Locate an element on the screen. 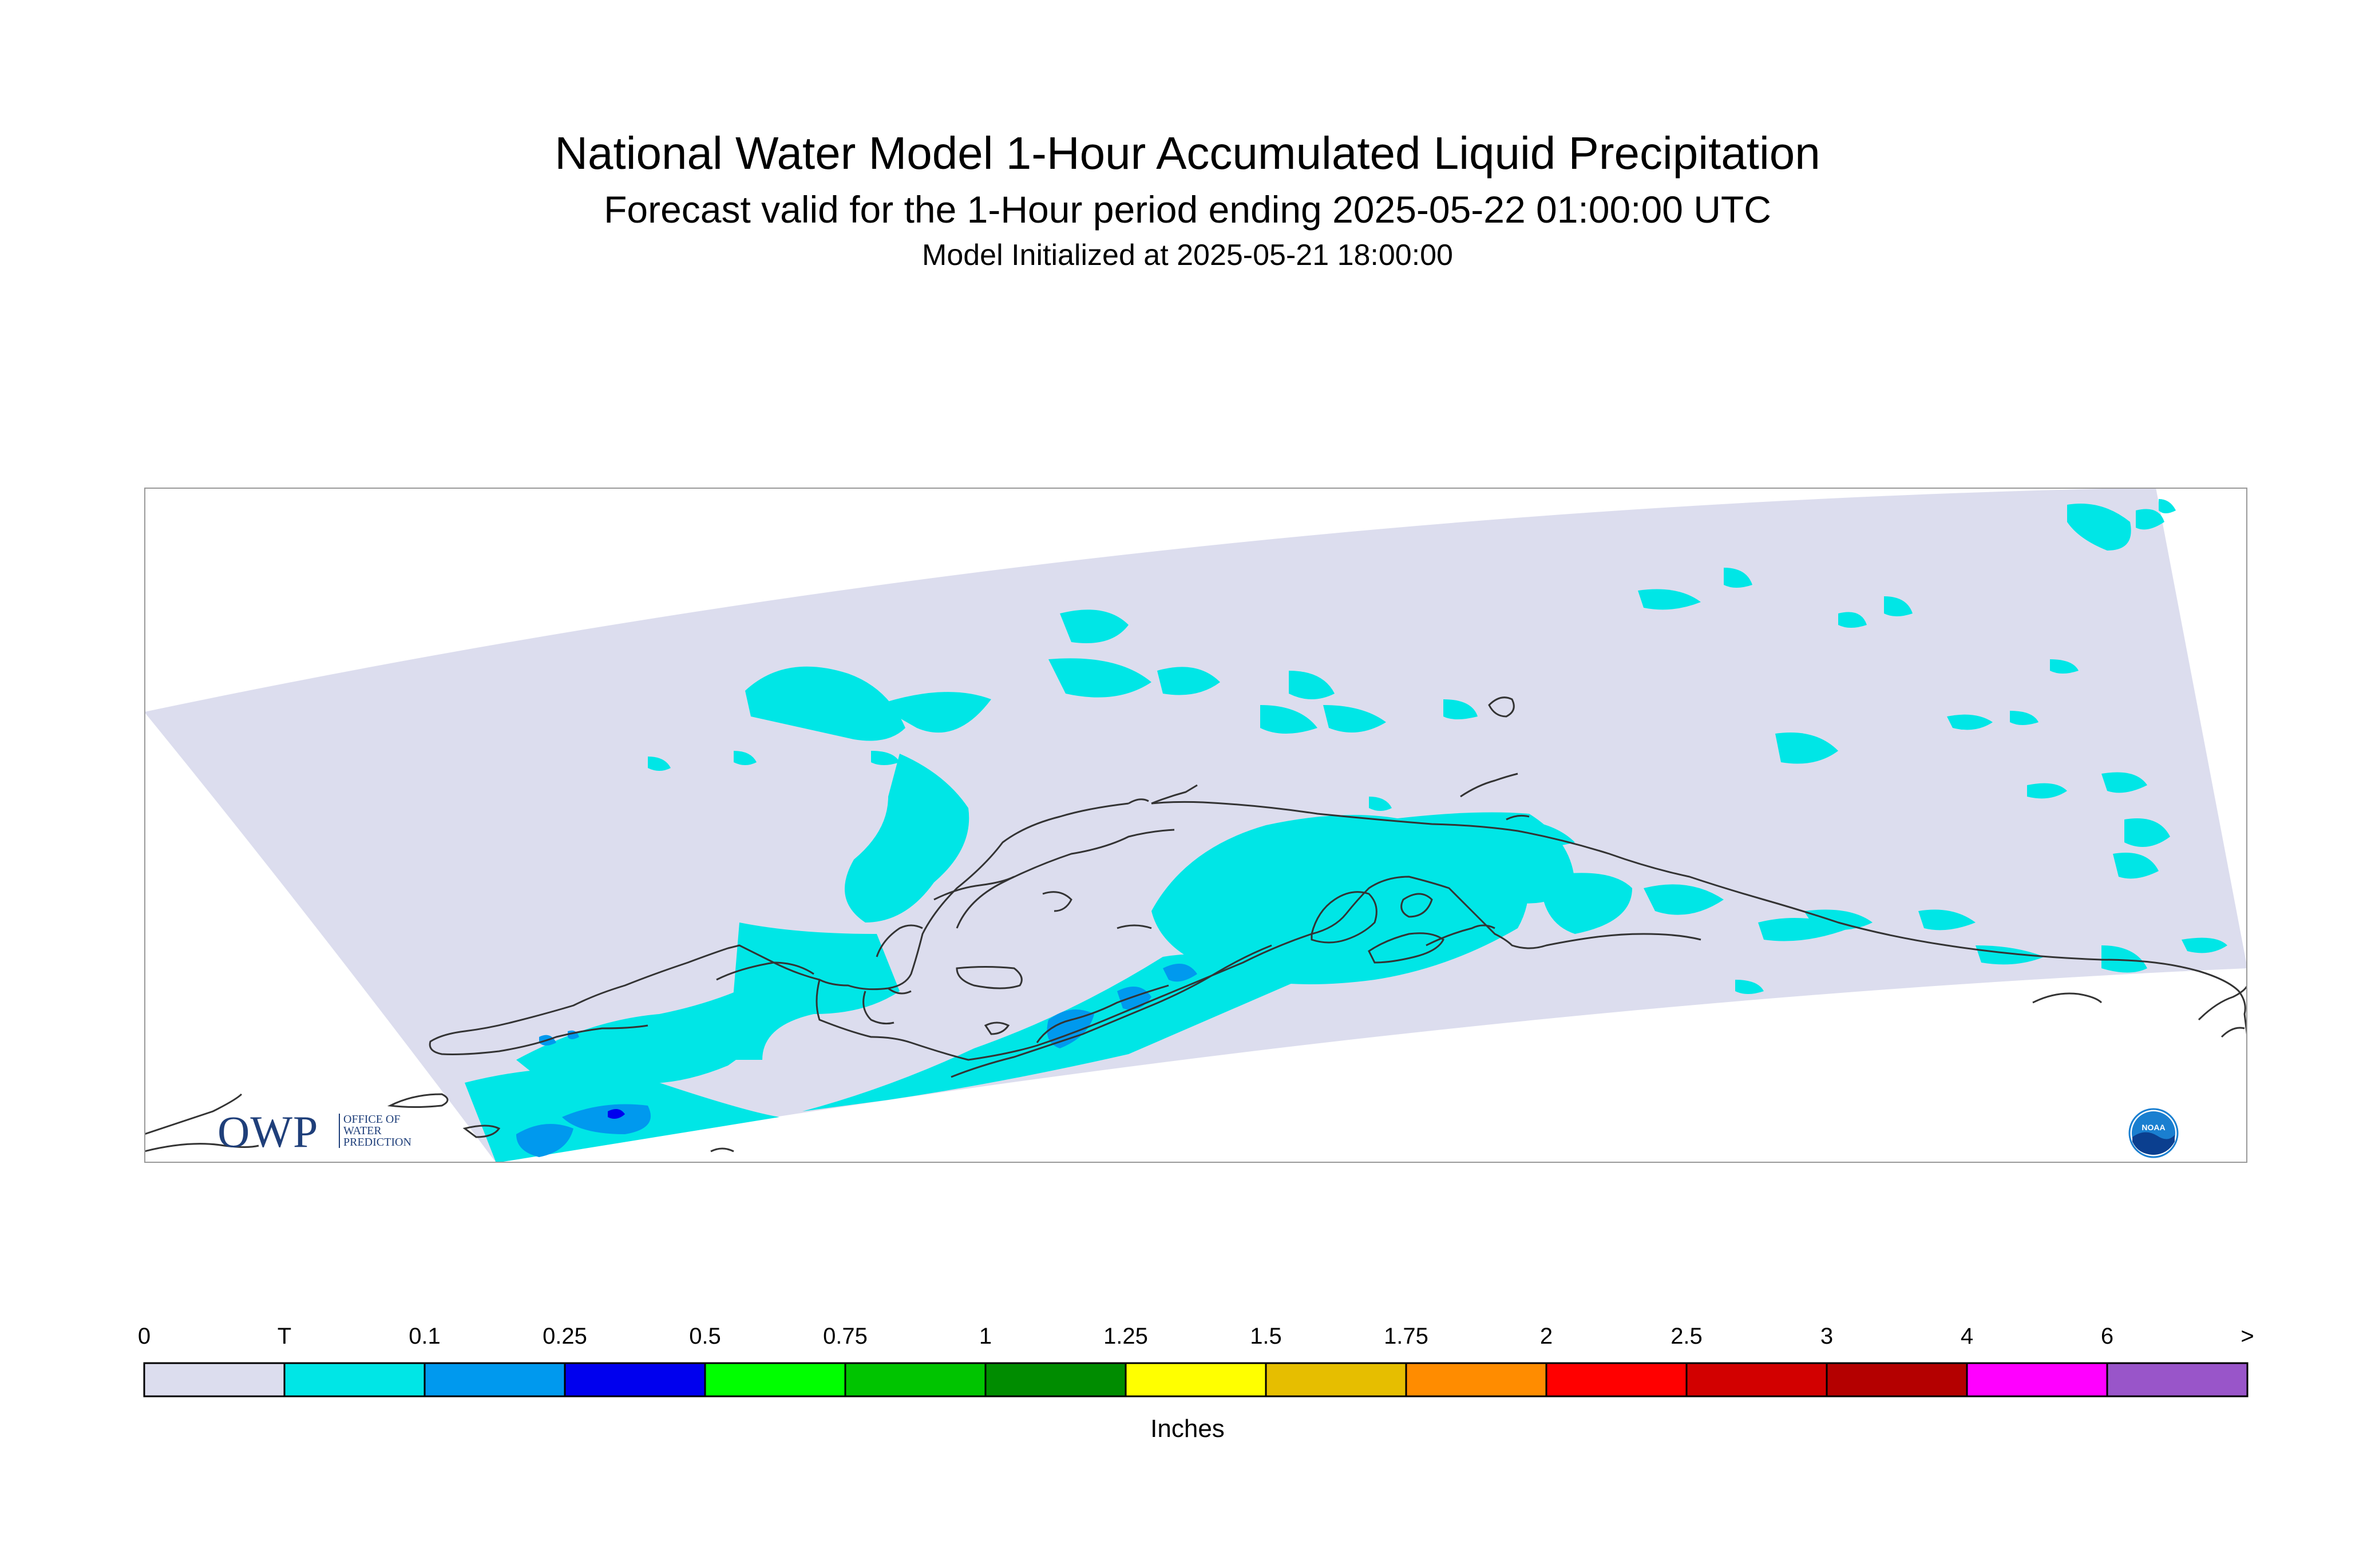 The width and height of the screenshot is (2375, 1568). legend-tick-label: 1 is located at coordinates (985, 1336).